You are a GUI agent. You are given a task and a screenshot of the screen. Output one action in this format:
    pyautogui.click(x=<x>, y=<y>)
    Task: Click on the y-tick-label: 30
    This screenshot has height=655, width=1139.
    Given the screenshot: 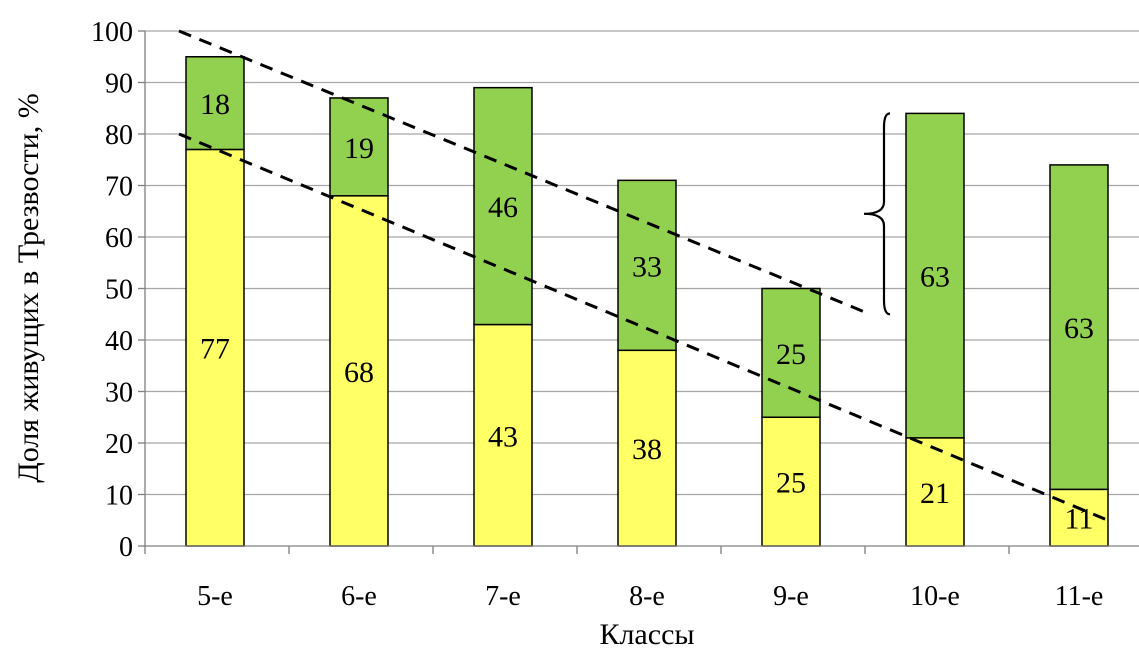 What is the action you would take?
    pyautogui.click(x=119, y=393)
    